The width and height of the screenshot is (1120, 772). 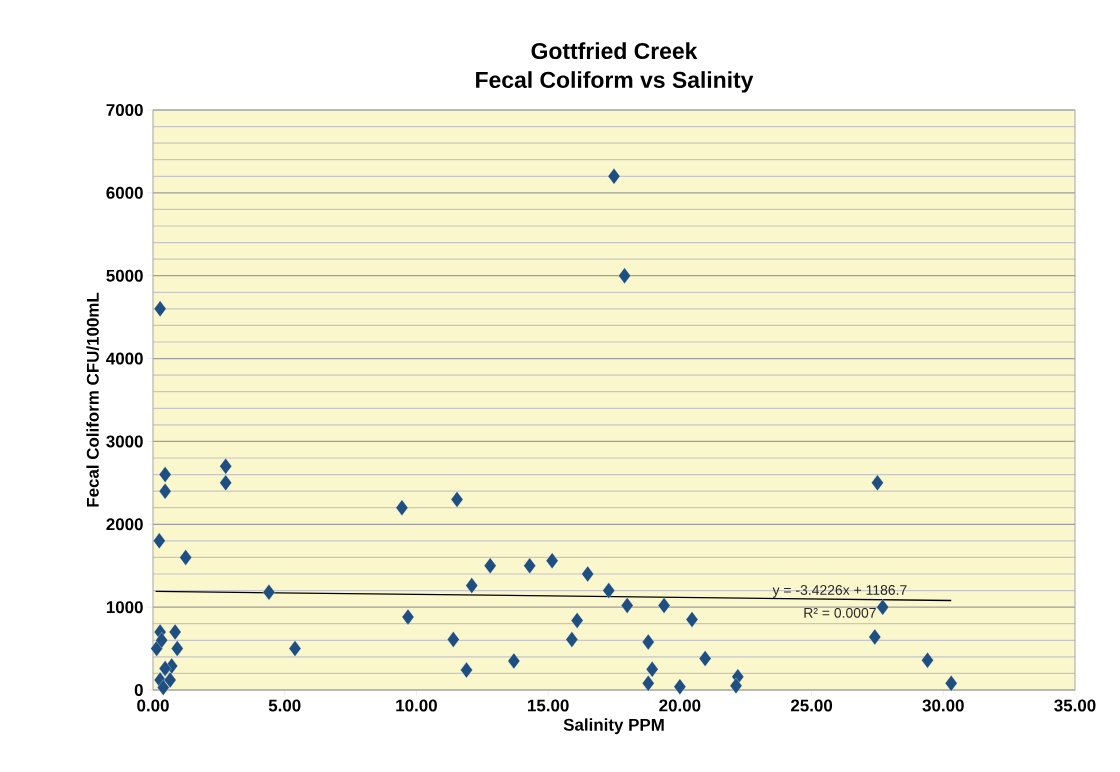 What do you see at coordinates (124, 192) in the screenshot?
I see `y-tick-label: 6000` at bounding box center [124, 192].